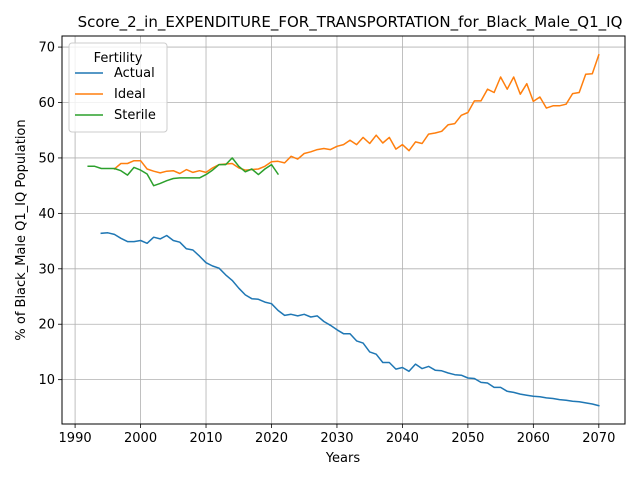 Image resolution: width=640 pixels, height=480 pixels. I want to click on y-tick-label: 40, so click(46, 214).